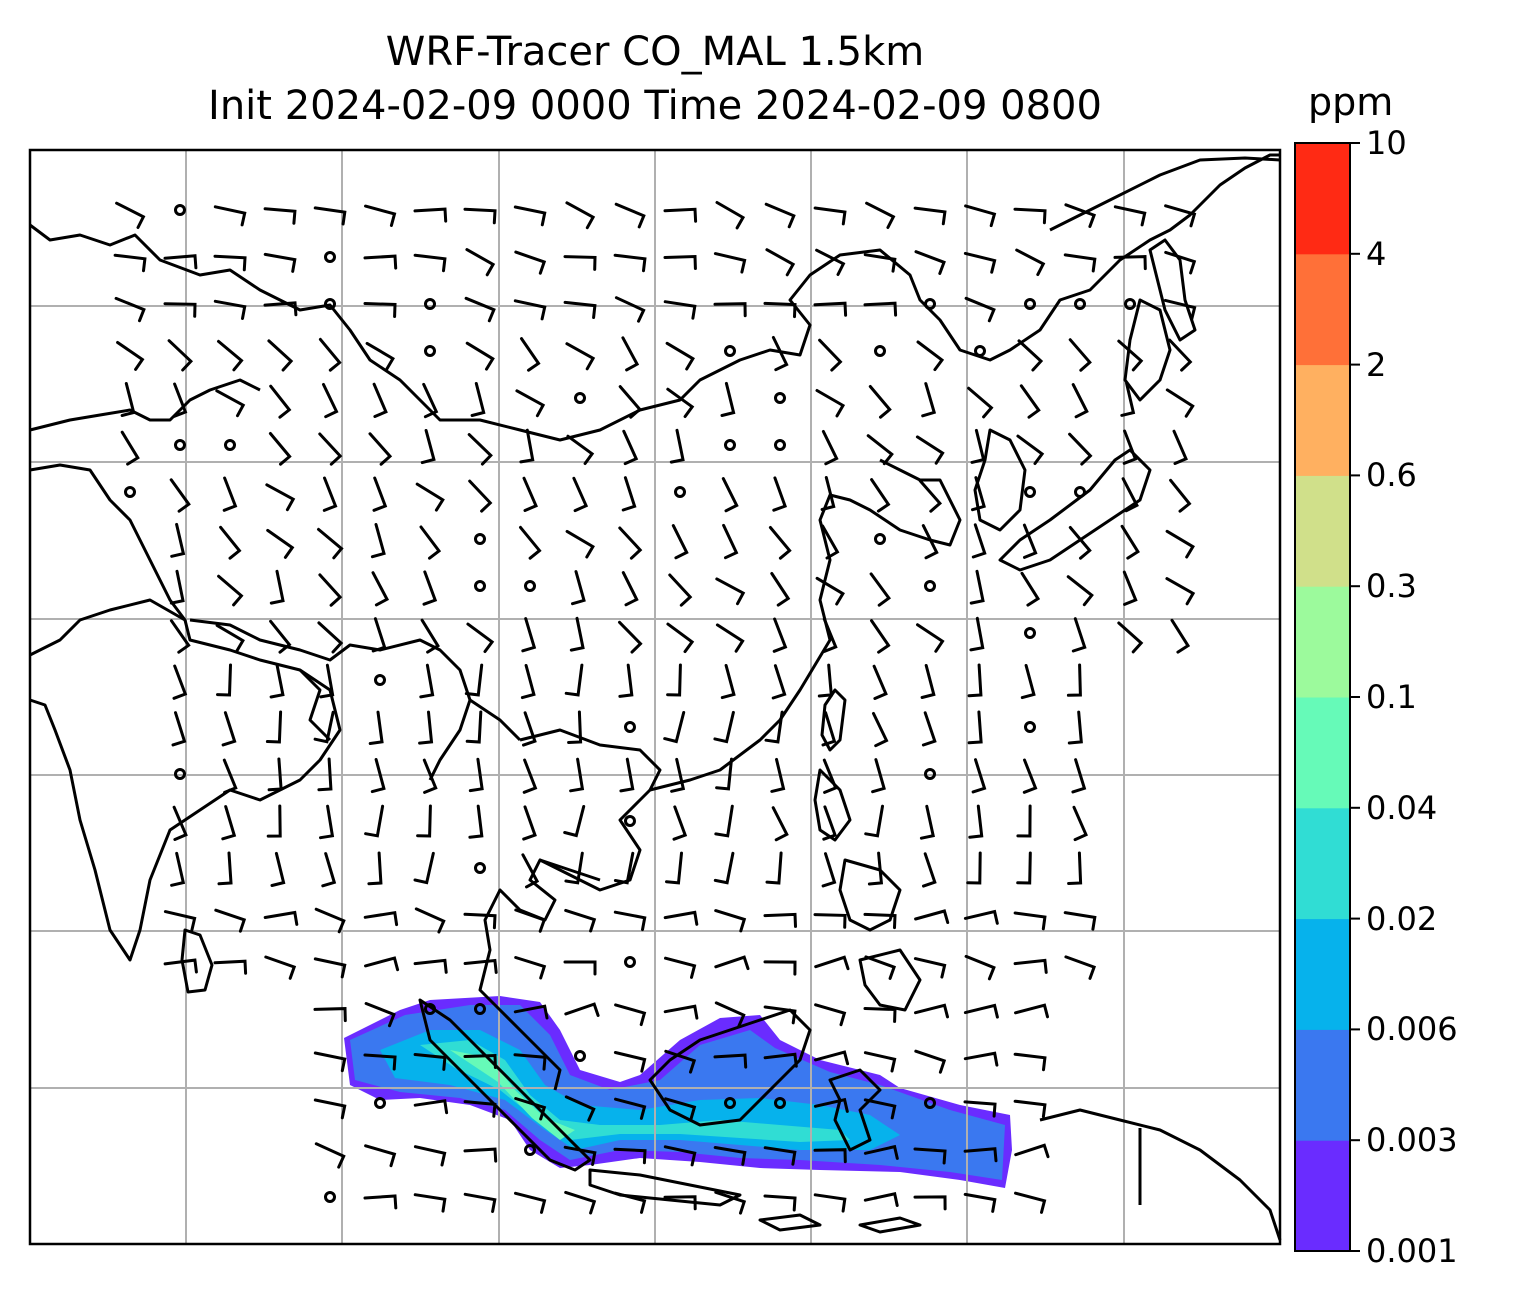 The image size is (1528, 1306). What do you see at coordinates (1351, 102) in the screenshot?
I see `colorbar-unit-label: ppm` at bounding box center [1351, 102].